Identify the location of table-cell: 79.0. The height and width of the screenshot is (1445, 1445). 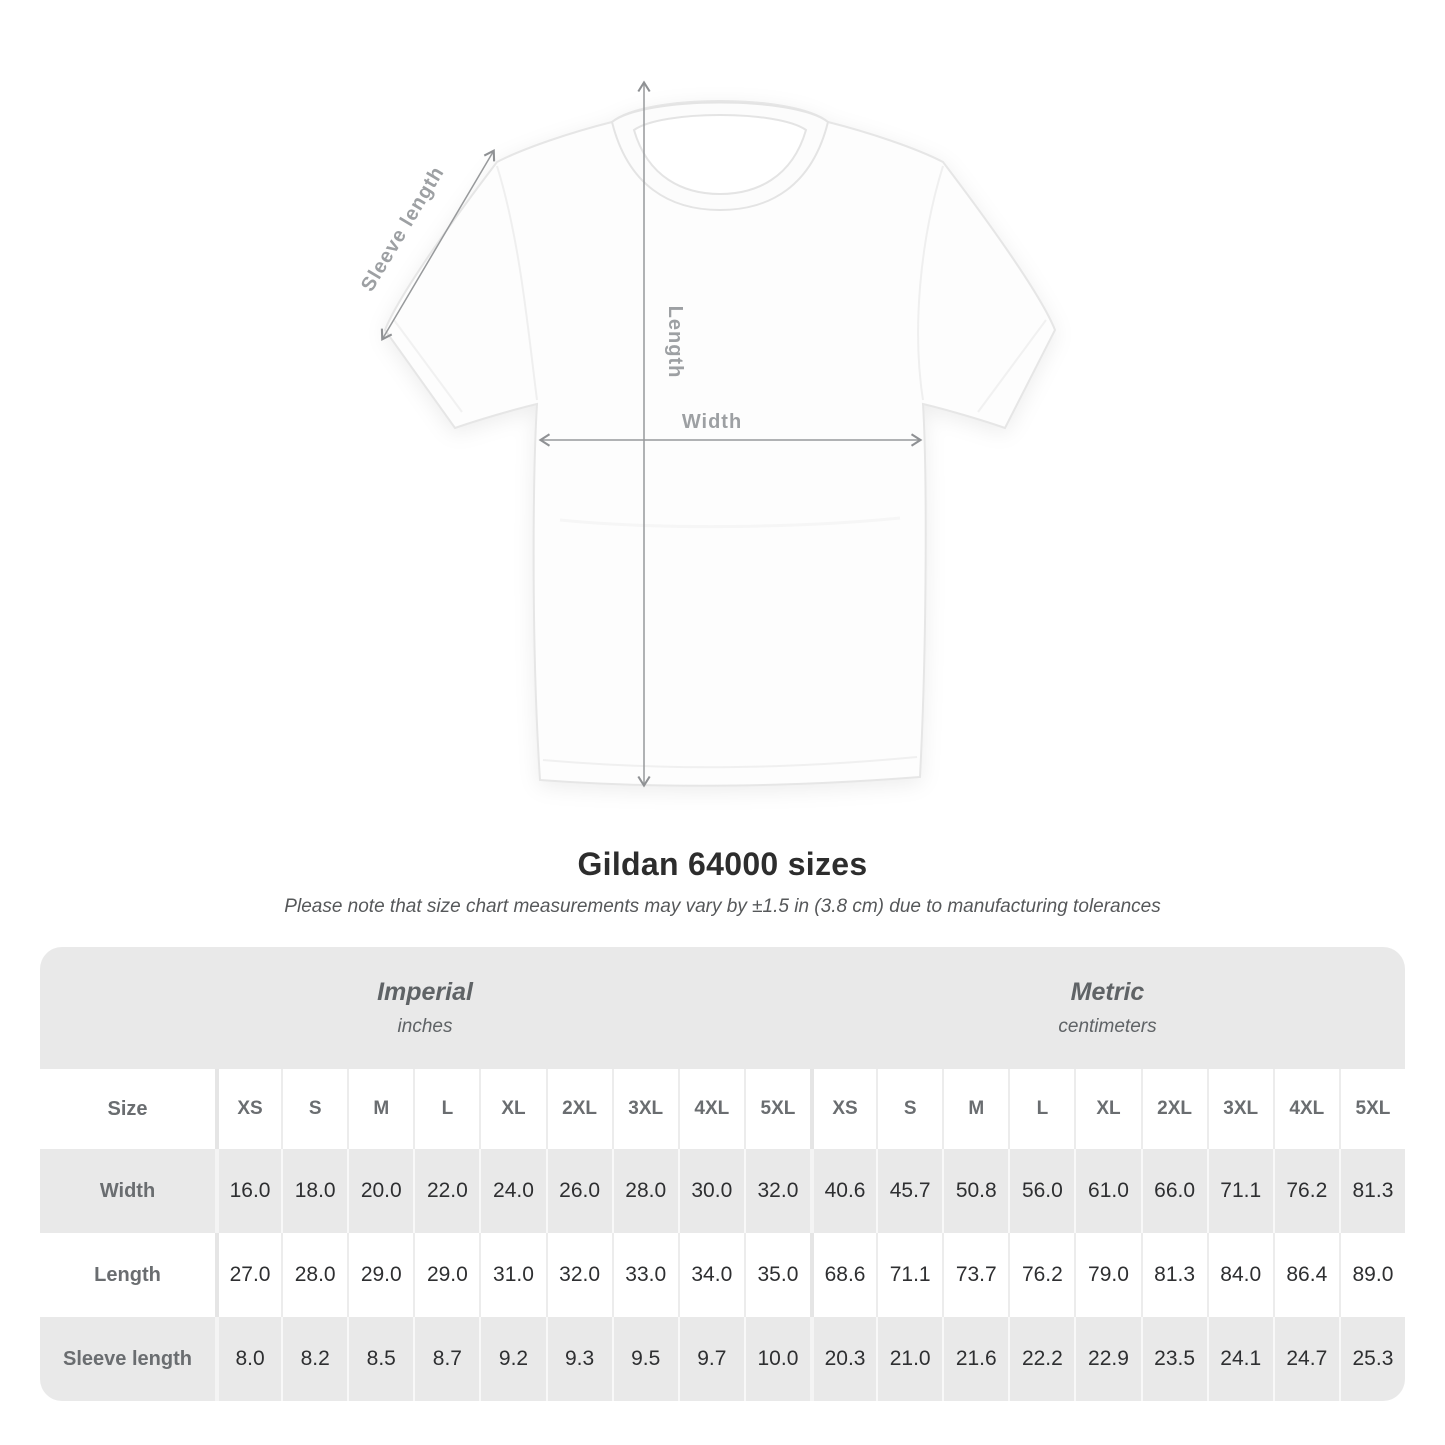
(1107, 1275).